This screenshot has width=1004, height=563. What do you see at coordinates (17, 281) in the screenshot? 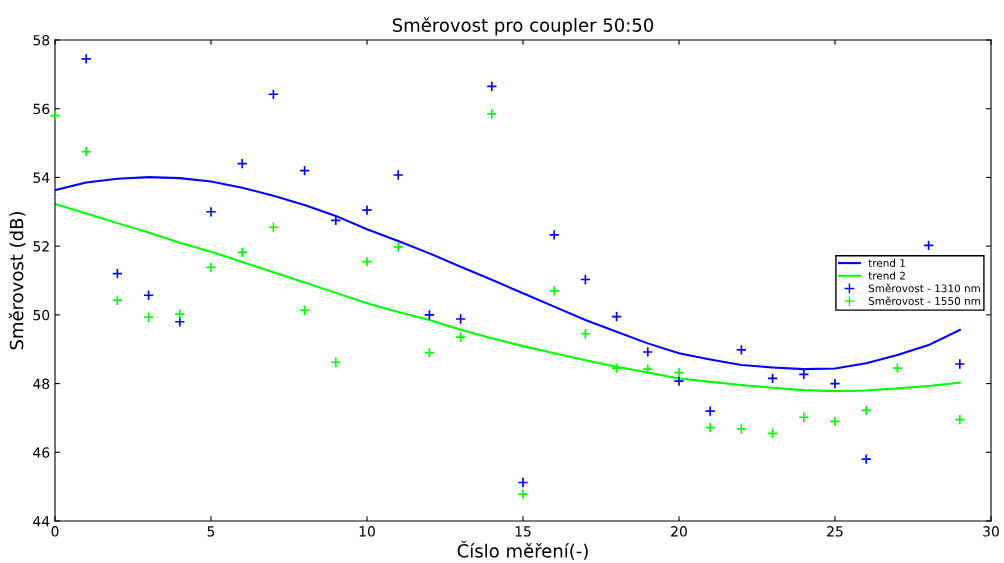
I see `y-axis-title: Směrovost (dB)` at bounding box center [17, 281].